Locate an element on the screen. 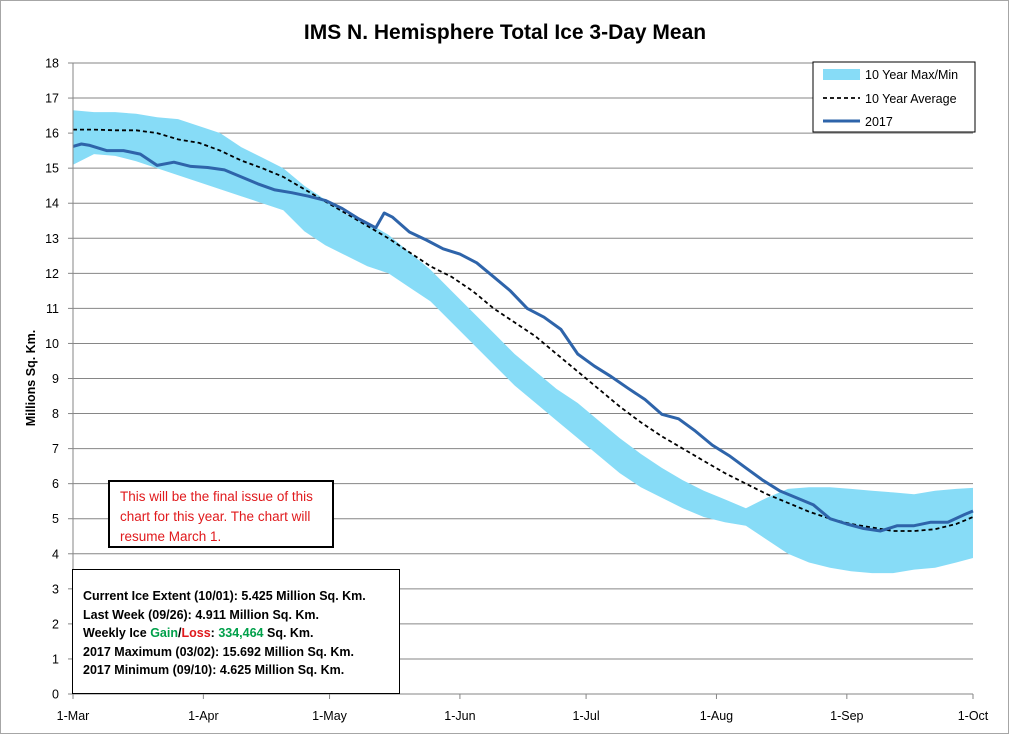  loss-word: Loss is located at coordinates (196, 633).